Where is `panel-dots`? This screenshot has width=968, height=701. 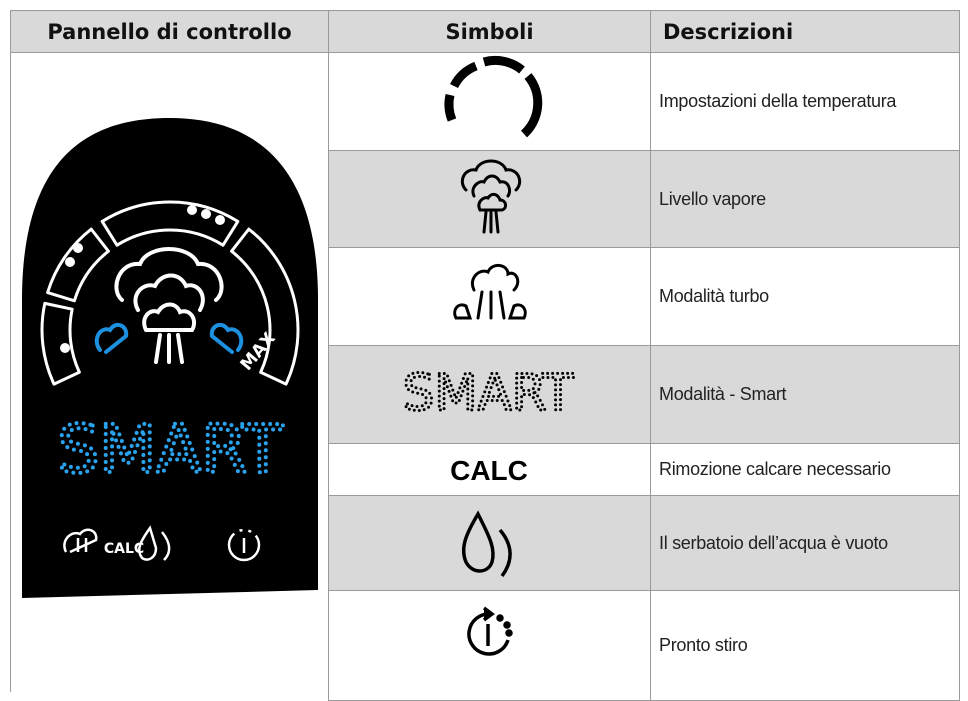
panel-dots is located at coordinates (142, 279).